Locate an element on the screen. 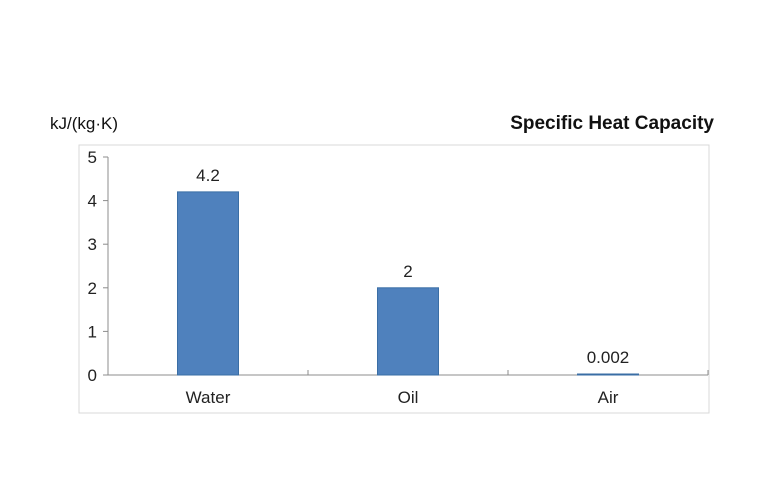 This screenshot has height=483, width=767. y-axis-ticks: 0 1 2 3 4 5 is located at coordinates (98, 266).